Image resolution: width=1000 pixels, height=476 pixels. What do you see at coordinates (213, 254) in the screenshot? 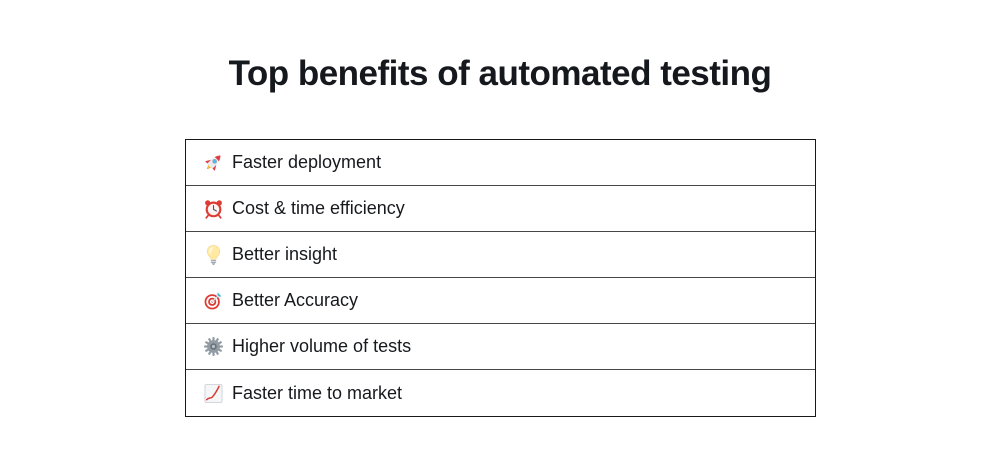
I see `light-bulb-icon` at bounding box center [213, 254].